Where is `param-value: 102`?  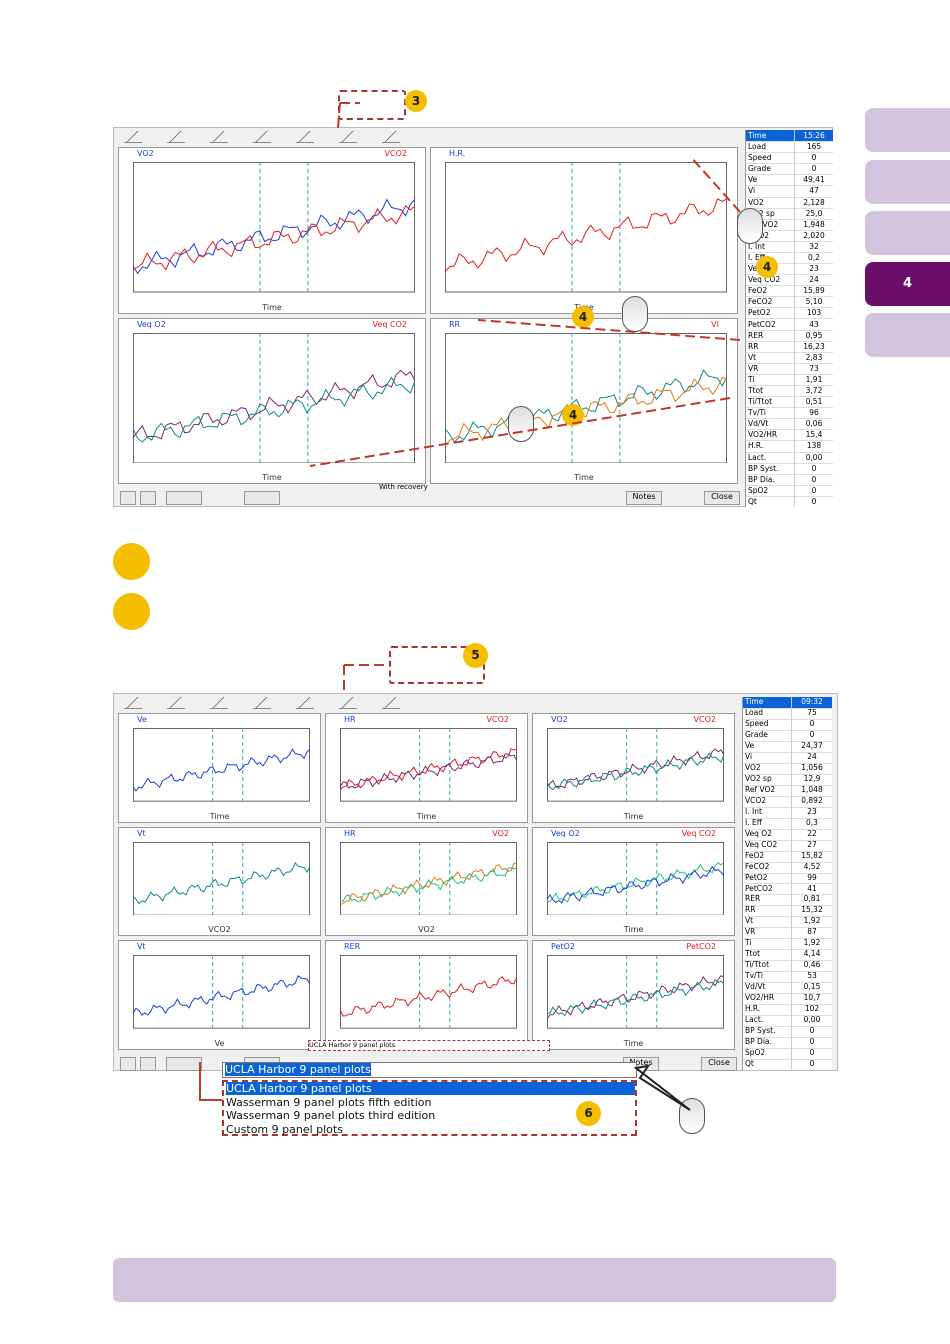 param-value: 102 is located at coordinates (812, 1009).